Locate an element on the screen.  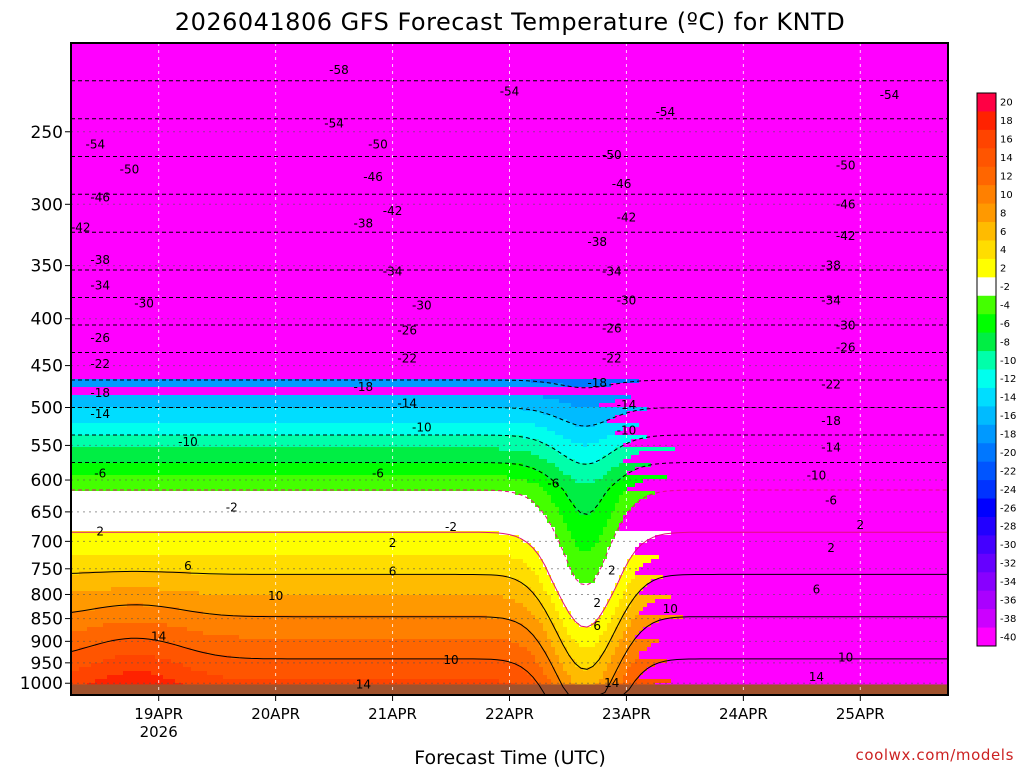
colorbar-label: -22 is located at coordinates (1008, 471).